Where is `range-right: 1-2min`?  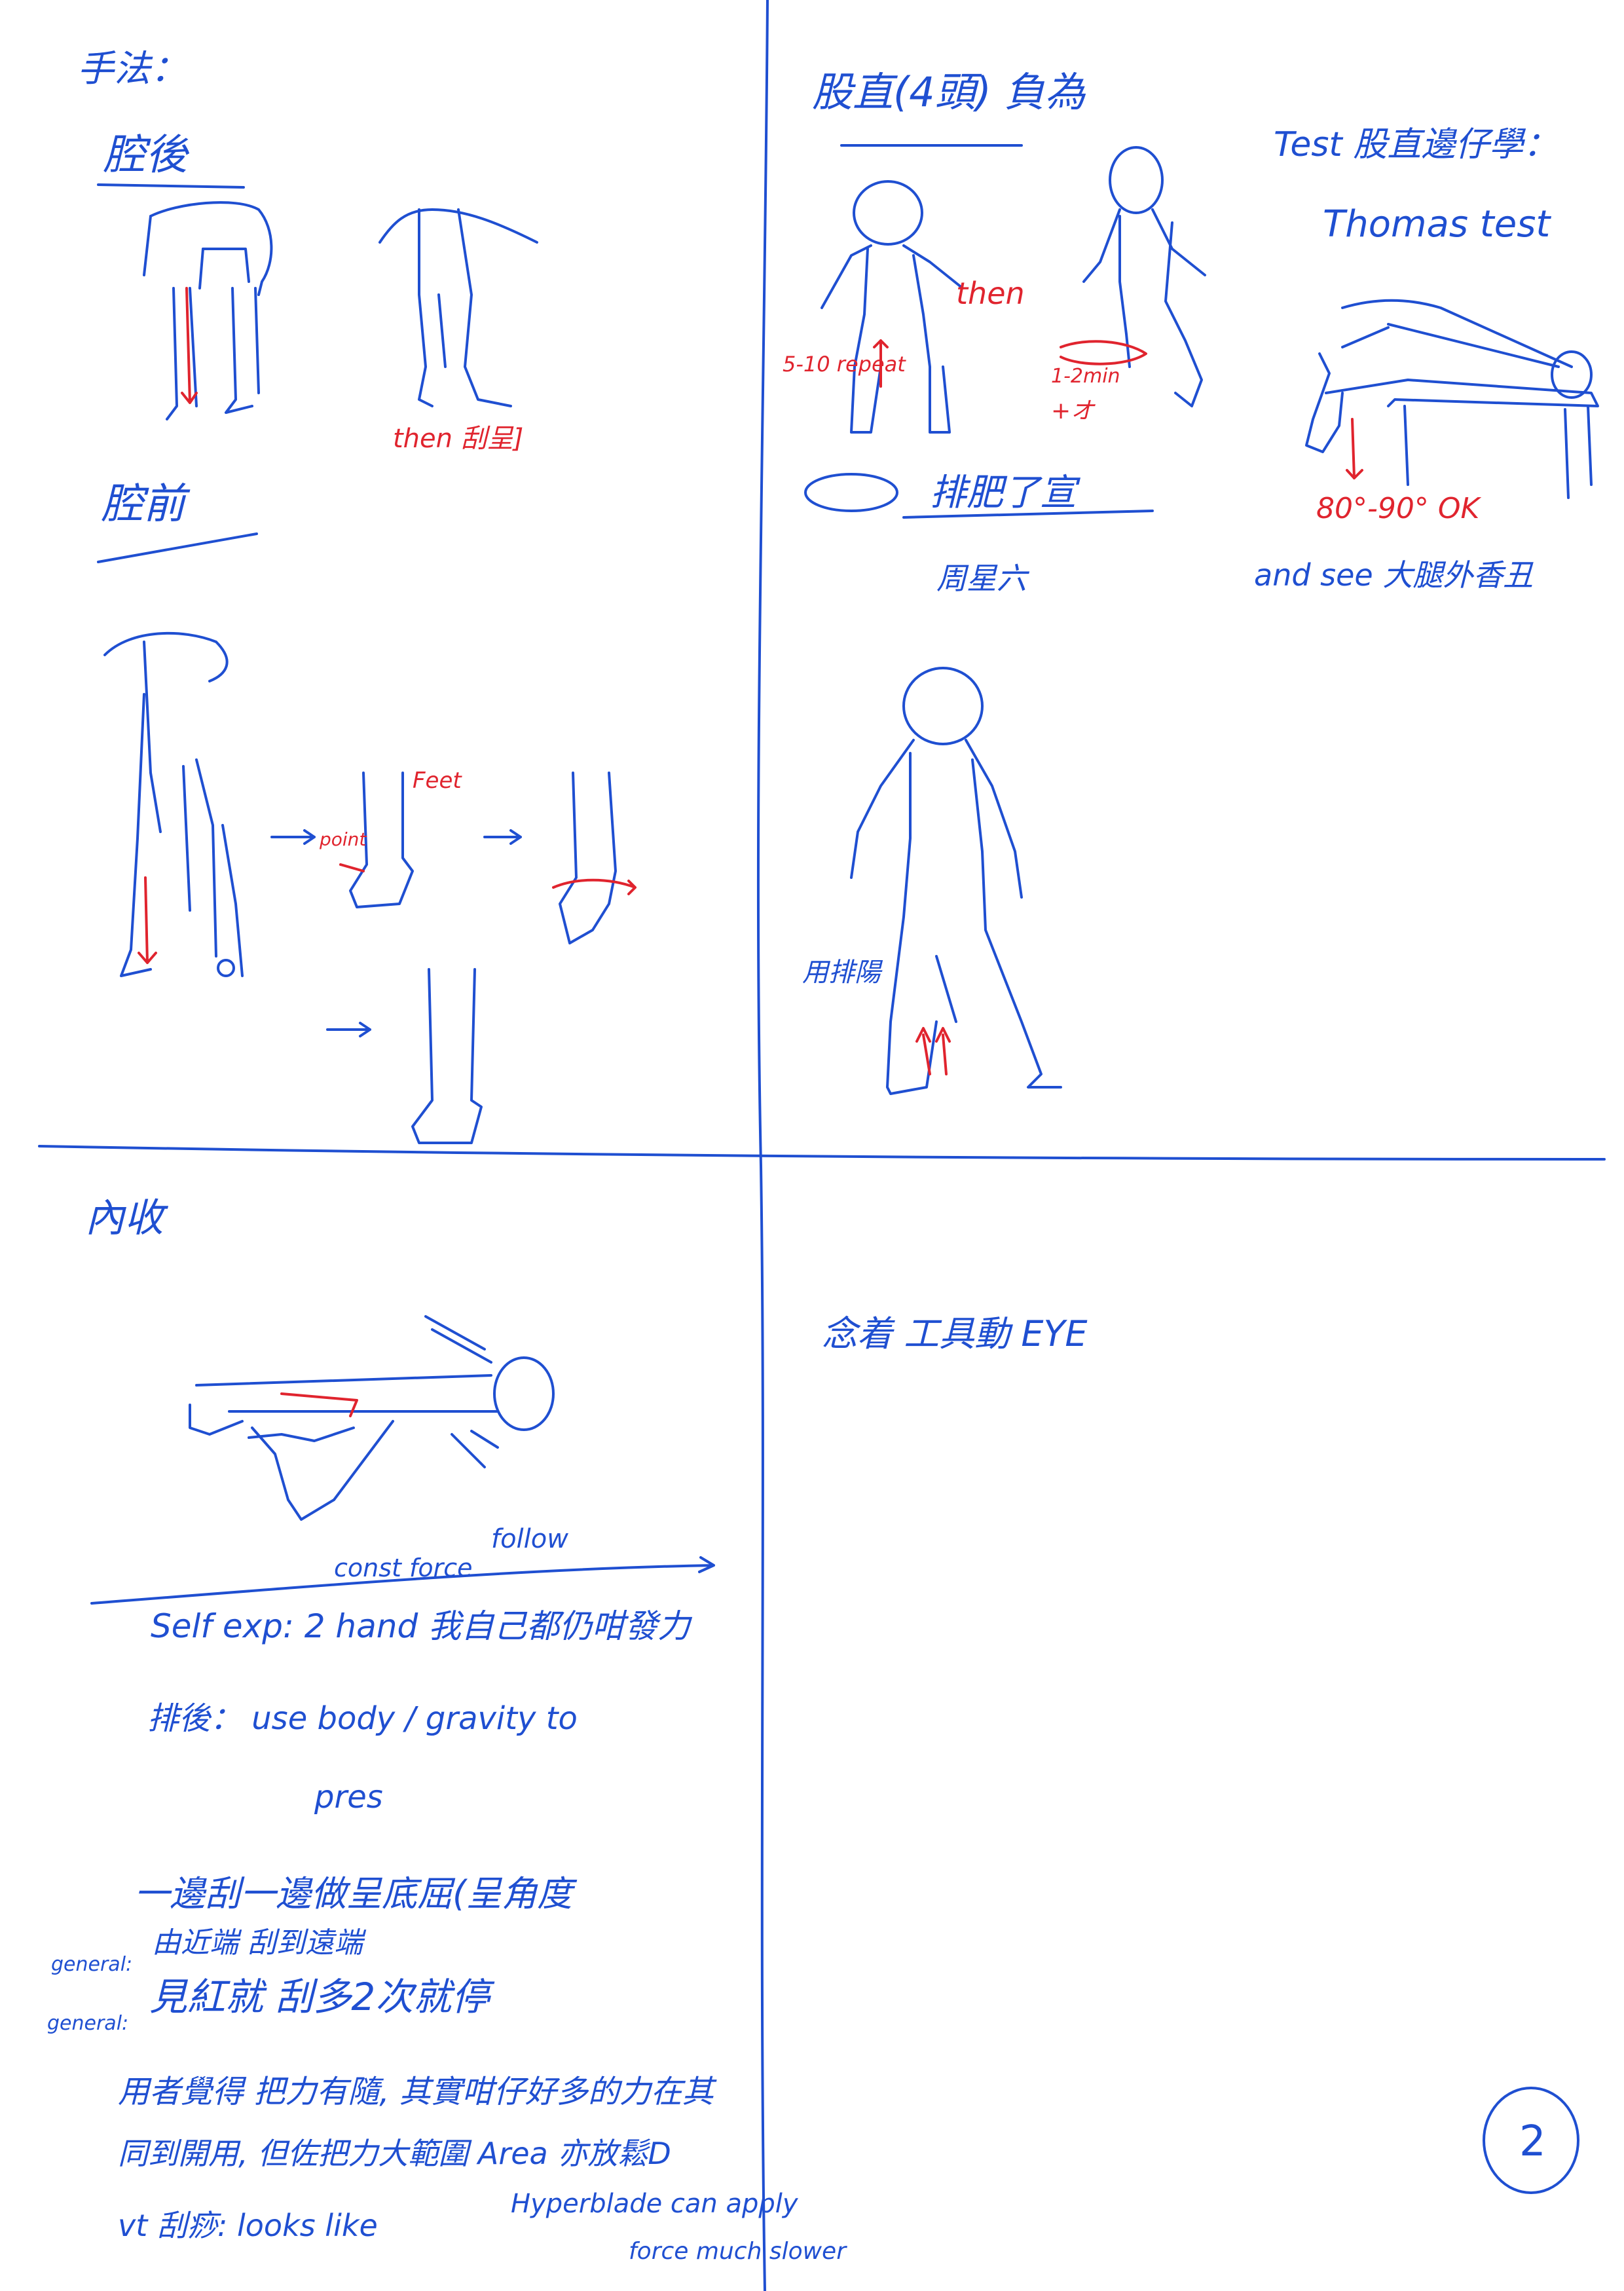 range-right: 1-2min is located at coordinates (1085, 376).